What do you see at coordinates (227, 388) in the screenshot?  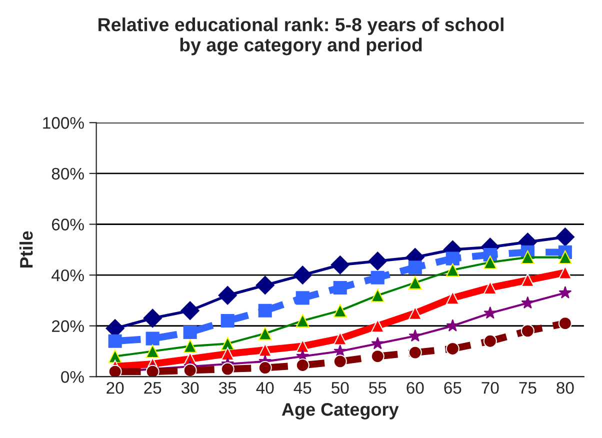 I see `x-tick-label: 35` at bounding box center [227, 388].